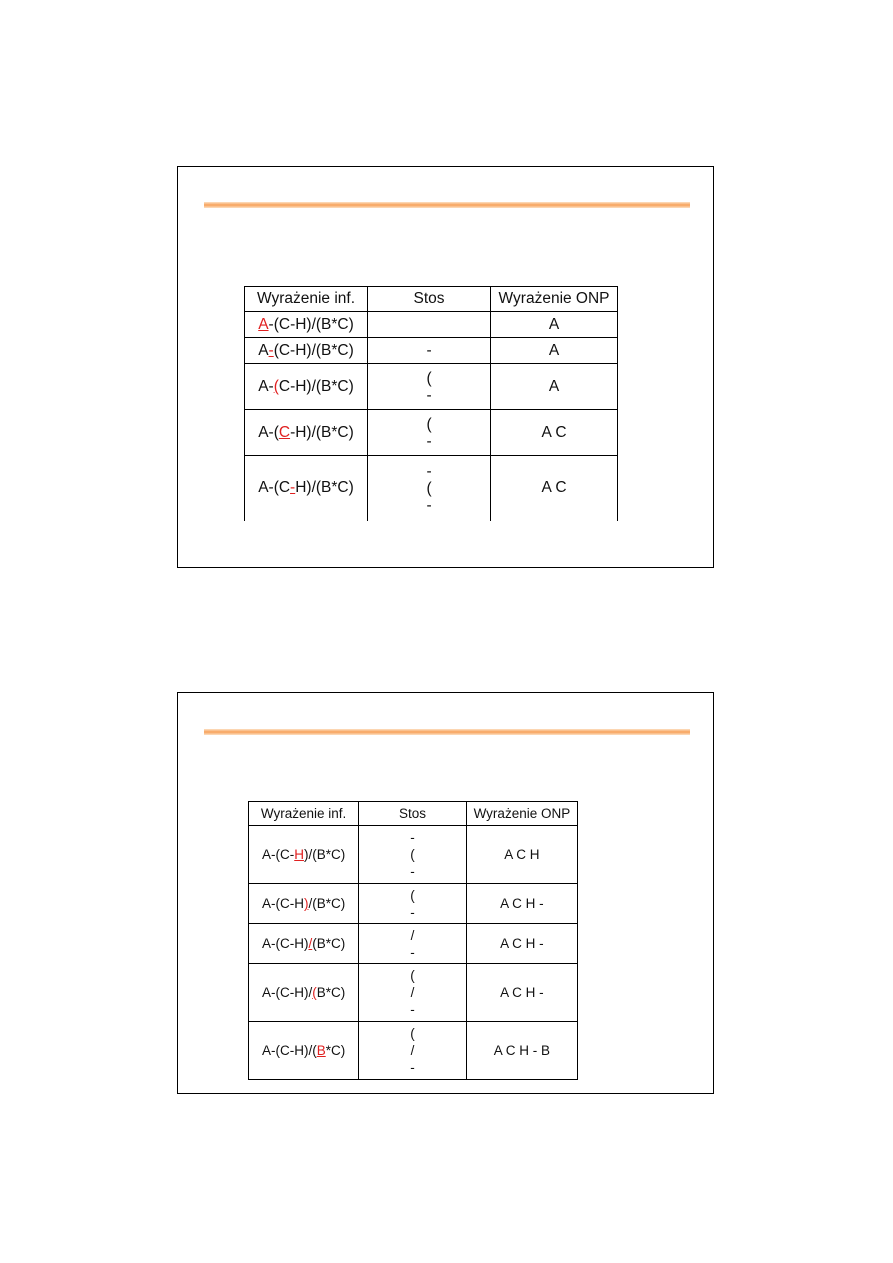  I want to click on stack-cell: -, so click(429, 350).